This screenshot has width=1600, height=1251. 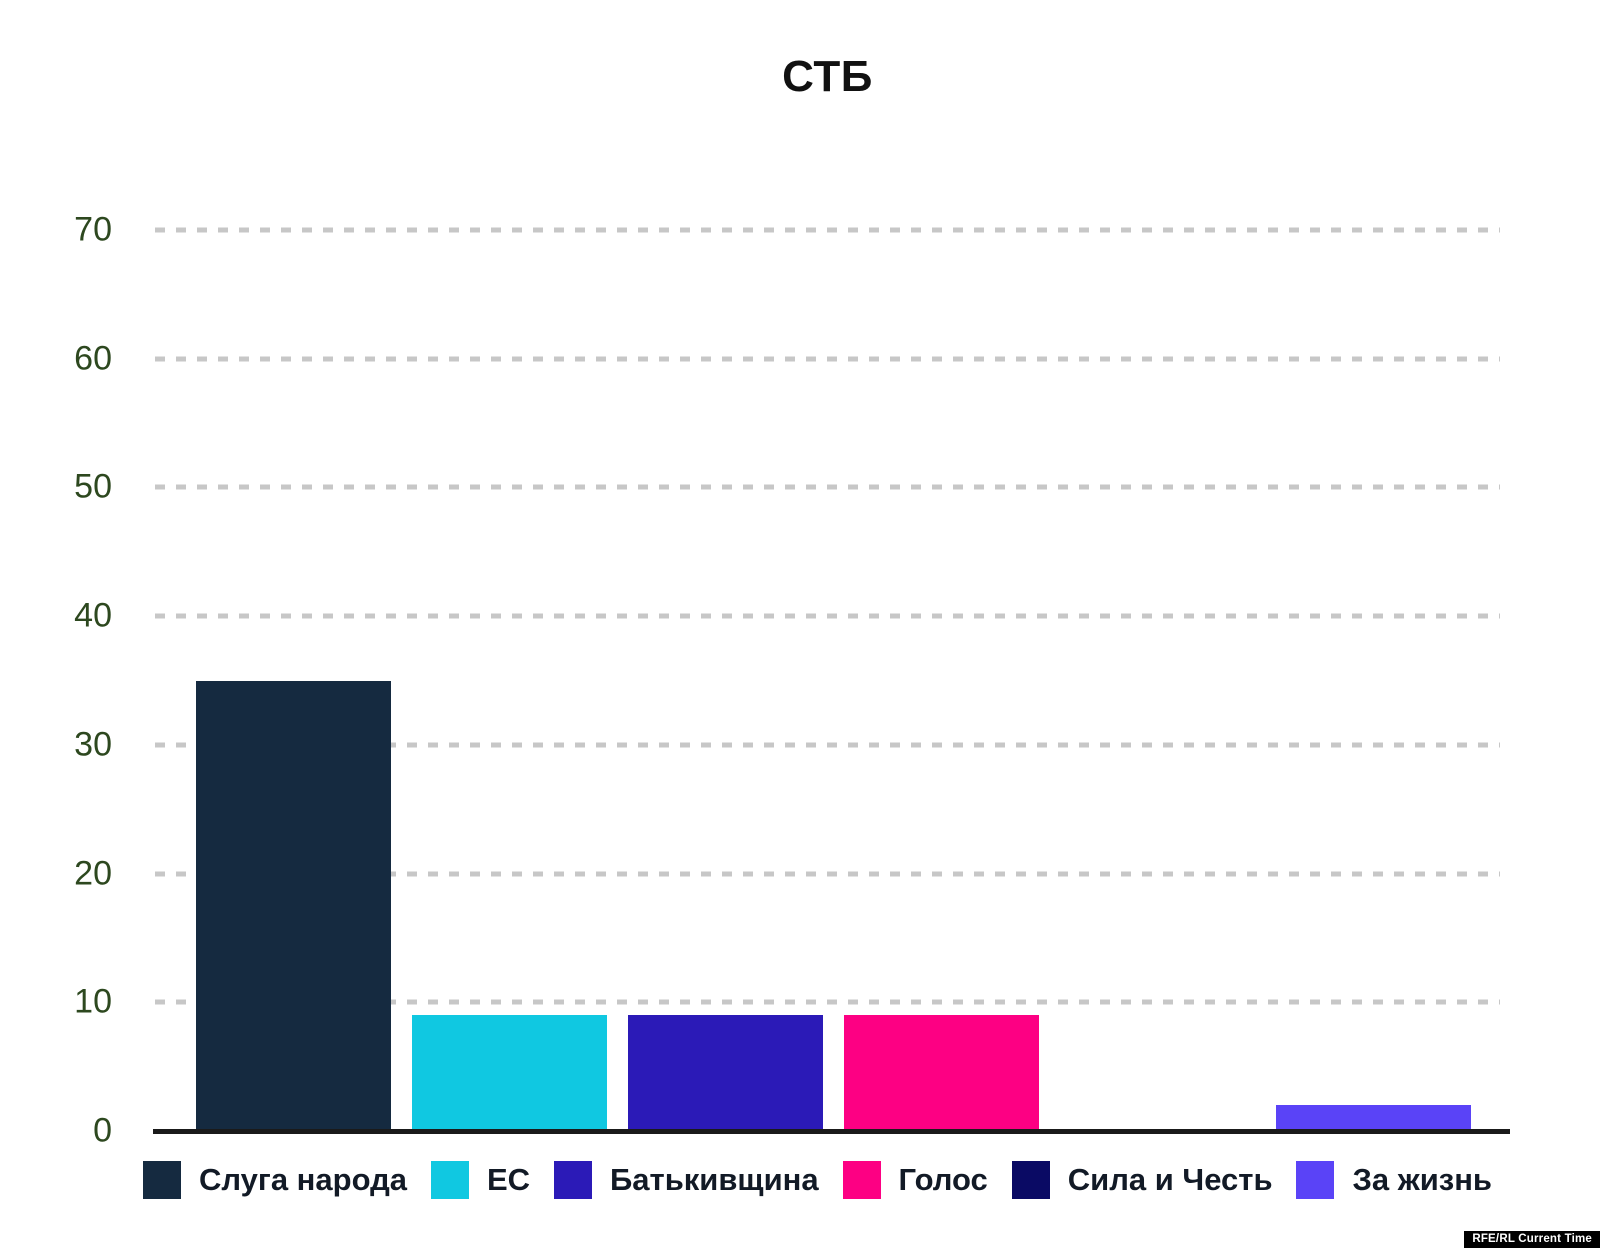 What do you see at coordinates (714, 1179) in the screenshot?
I see `legend-label: Батькивщина` at bounding box center [714, 1179].